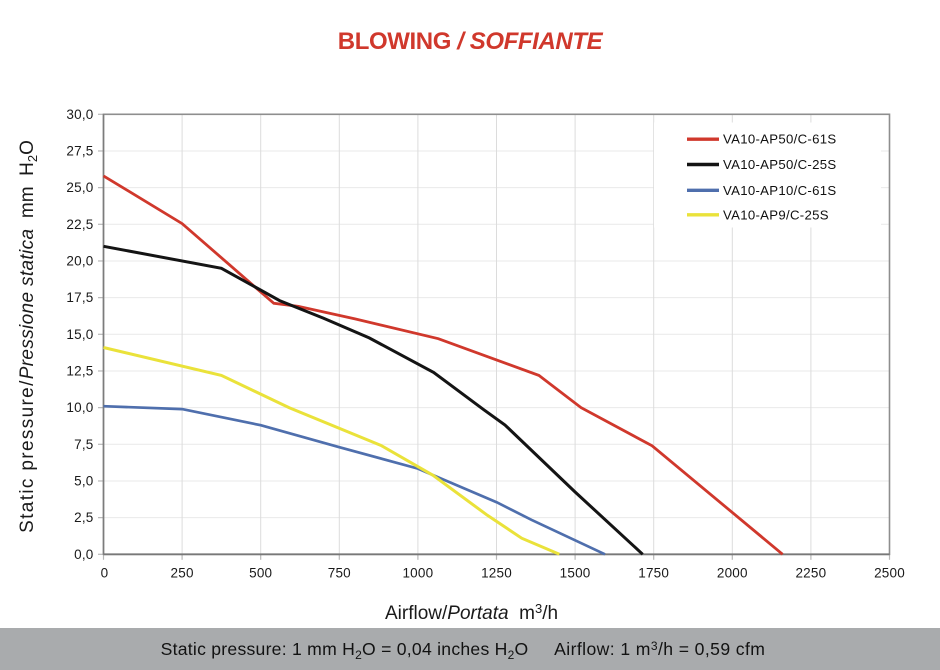  I want to click on svg-text: VA10-AP9/C-25S, so click(776, 214).